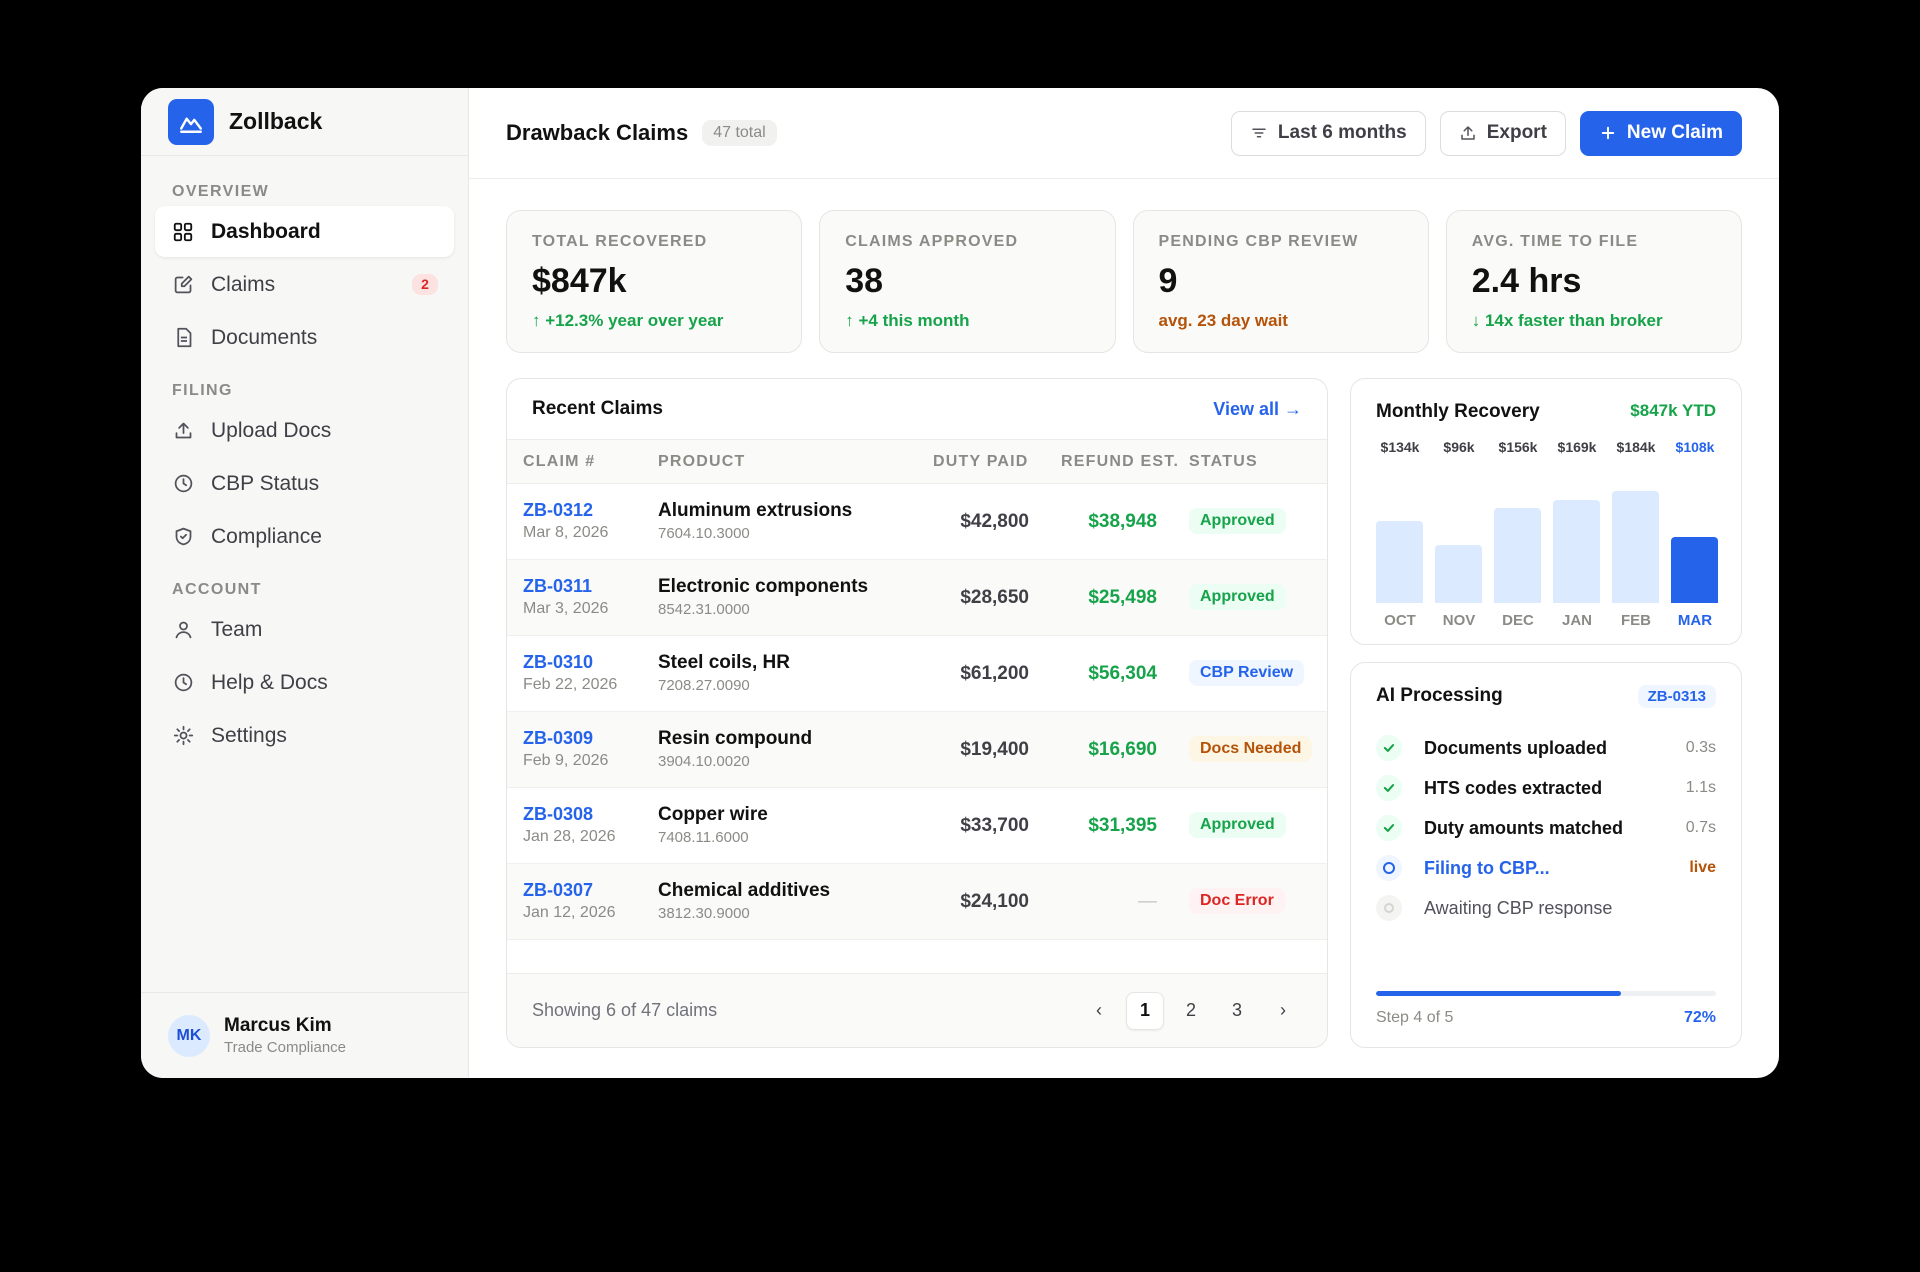 The height and width of the screenshot is (1272, 1920). What do you see at coordinates (183, 338) in the screenshot?
I see `document-icon` at bounding box center [183, 338].